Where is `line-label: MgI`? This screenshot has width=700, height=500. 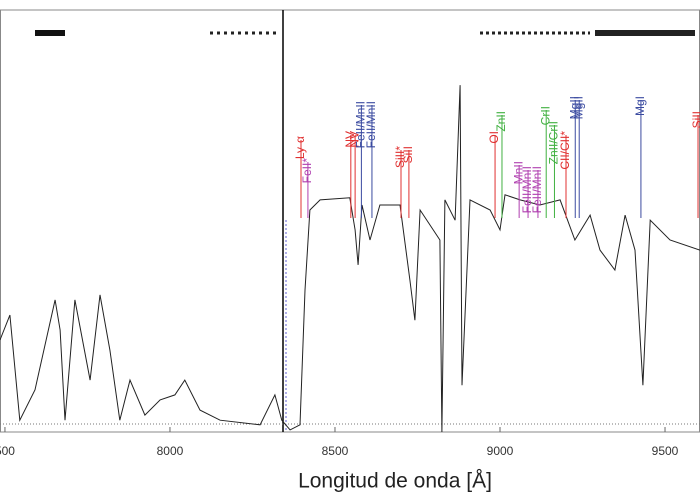 line-label: MgI is located at coordinates (640, 106).